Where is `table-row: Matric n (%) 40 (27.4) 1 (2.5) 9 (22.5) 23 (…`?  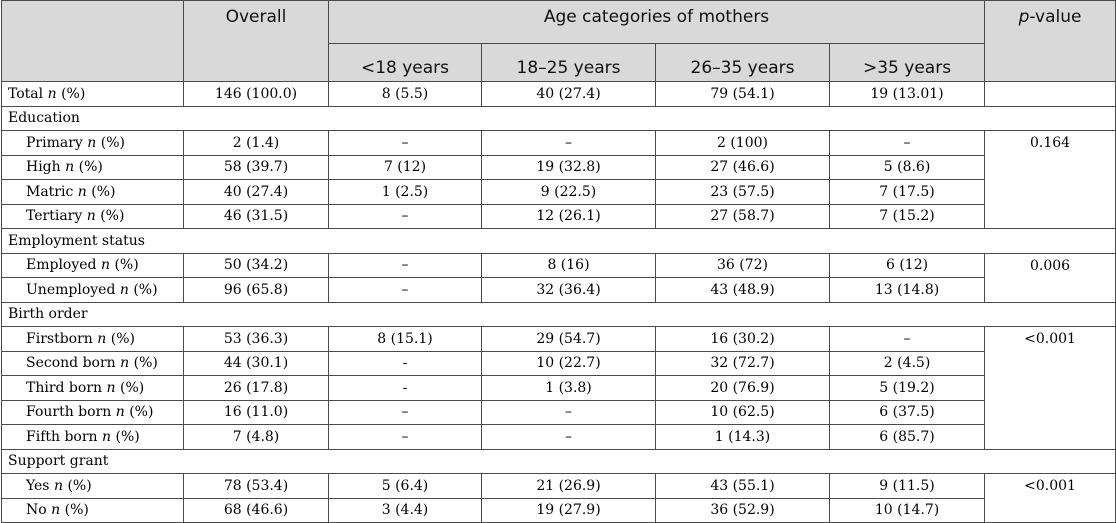 table-row: Matric n (%) 40 (27.4) 1 (2.5) 9 (22.5) 23 (… is located at coordinates (558, 192).